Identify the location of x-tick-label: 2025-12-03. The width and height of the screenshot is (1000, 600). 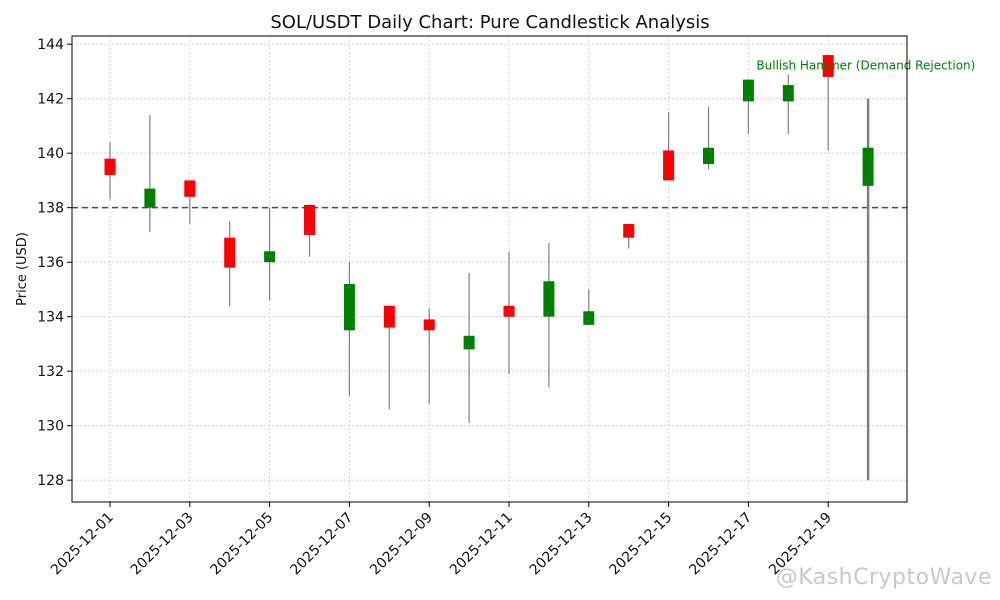
(162, 544).